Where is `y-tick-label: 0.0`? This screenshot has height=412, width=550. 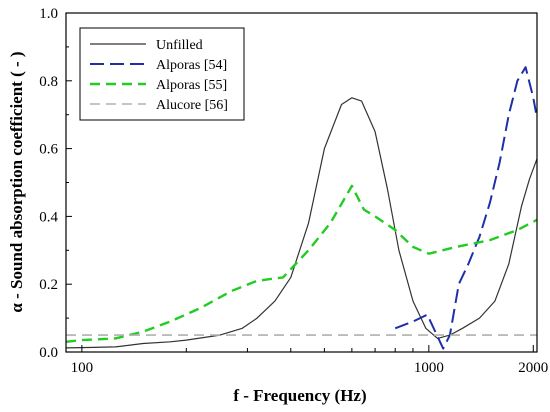 y-tick-label: 0.0 is located at coordinates (48, 353).